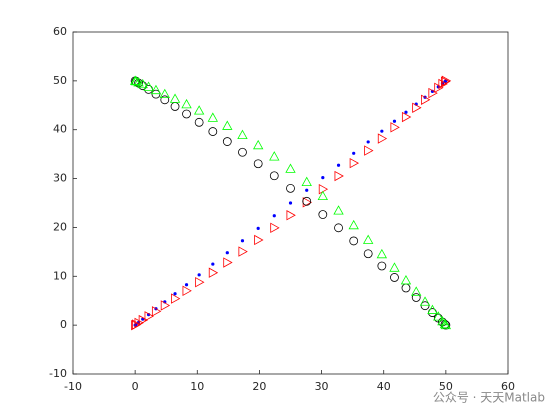 This screenshot has height=420, width=560. What do you see at coordinates (322, 386) in the screenshot?
I see `x-tick-label: 30` at bounding box center [322, 386].